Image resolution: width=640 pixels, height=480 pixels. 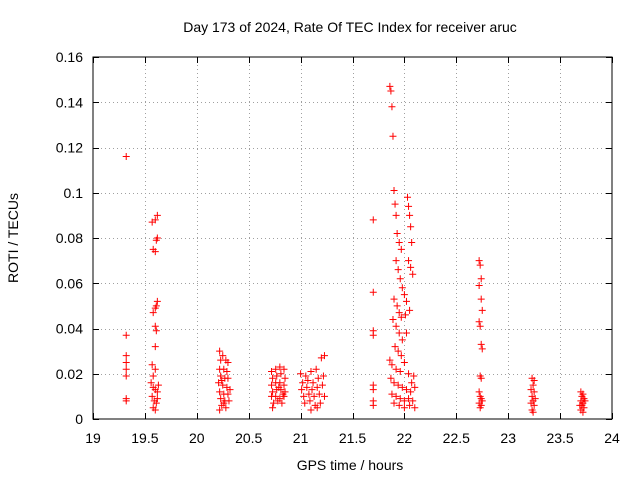 What do you see at coordinates (352, 438) in the screenshot?
I see `x-tick-label: 21.5` at bounding box center [352, 438].